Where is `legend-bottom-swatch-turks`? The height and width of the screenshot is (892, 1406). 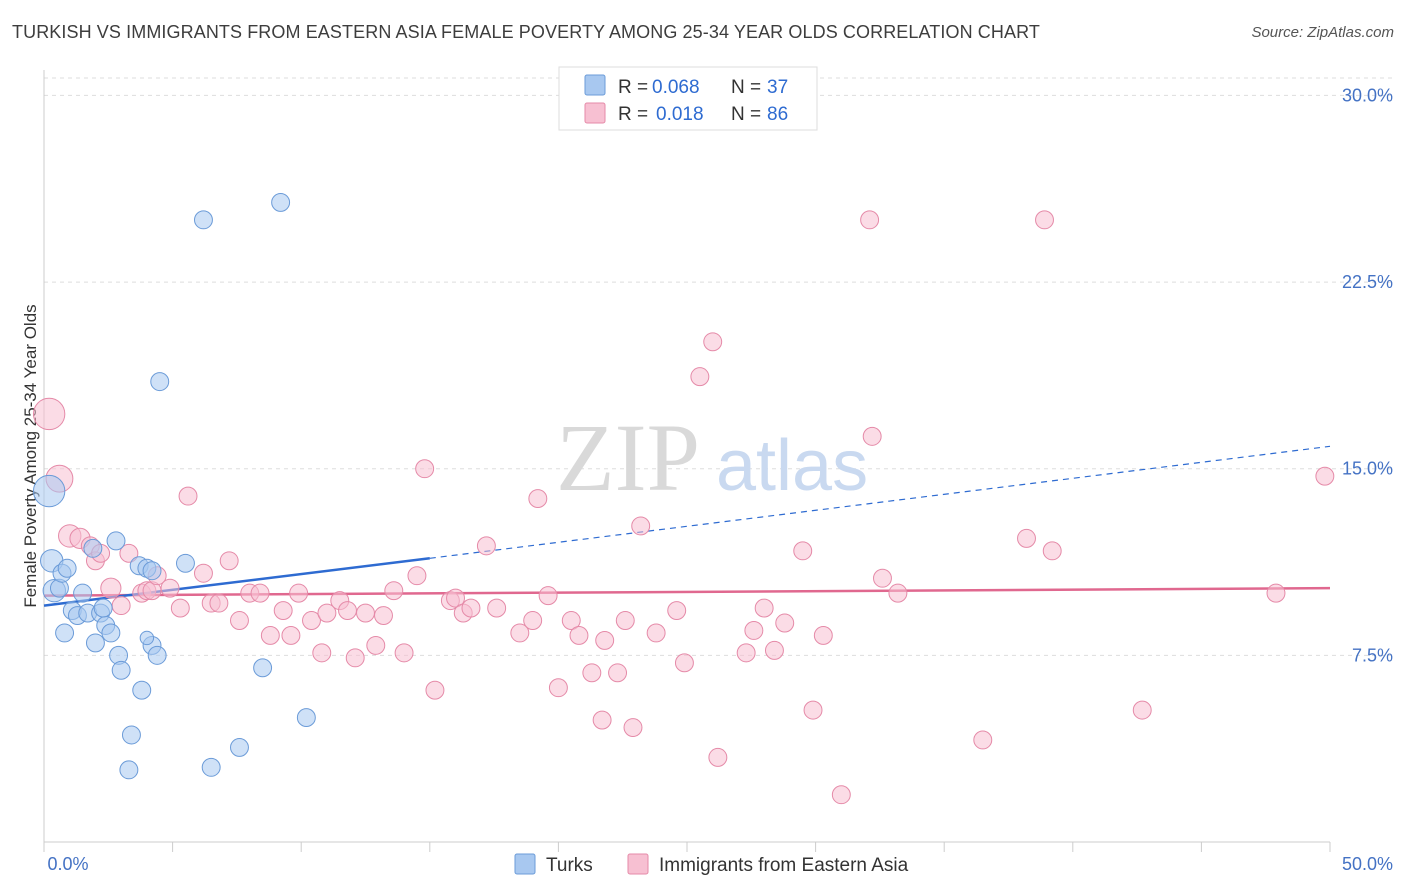 legend-bottom-swatch-turks is located at coordinates (525, 864).